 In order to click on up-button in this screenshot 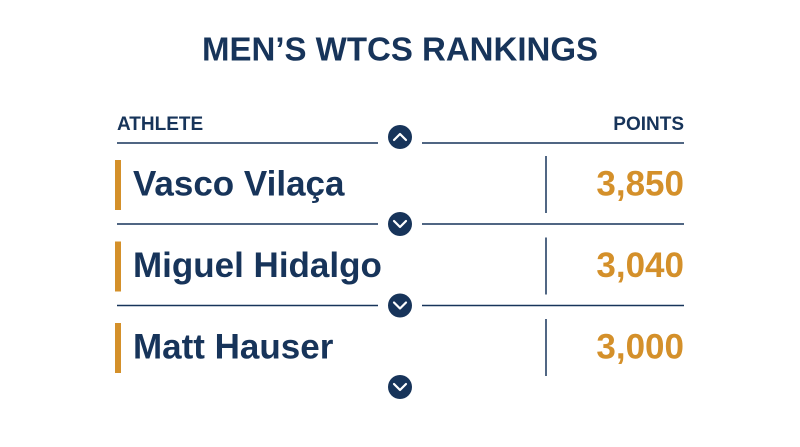, I will do `click(400, 137)`.